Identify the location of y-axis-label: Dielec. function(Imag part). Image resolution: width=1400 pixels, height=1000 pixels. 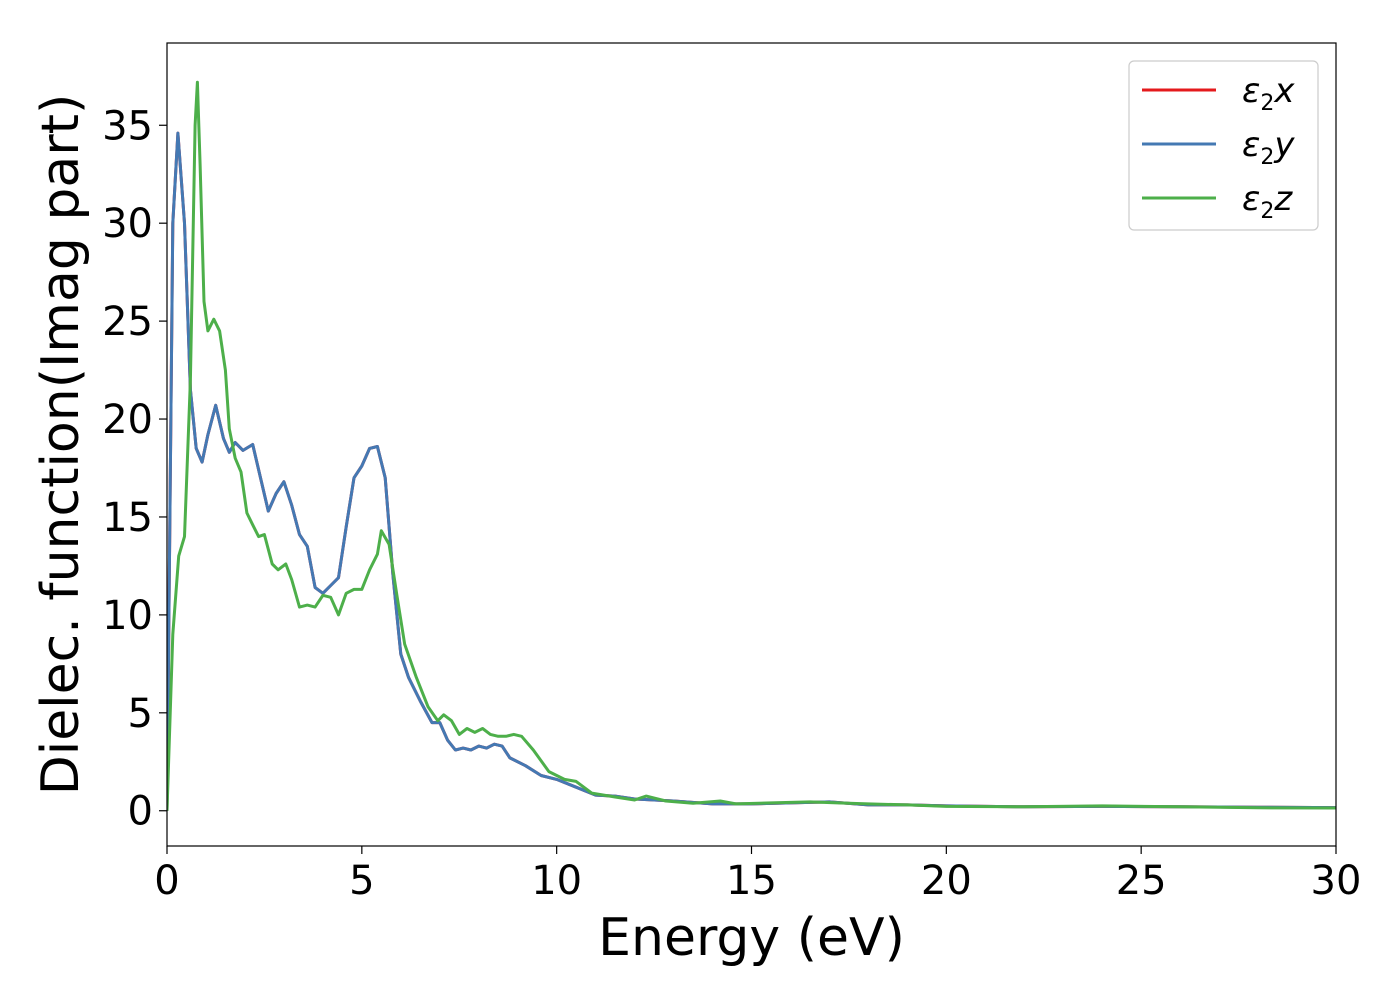
(61, 445).